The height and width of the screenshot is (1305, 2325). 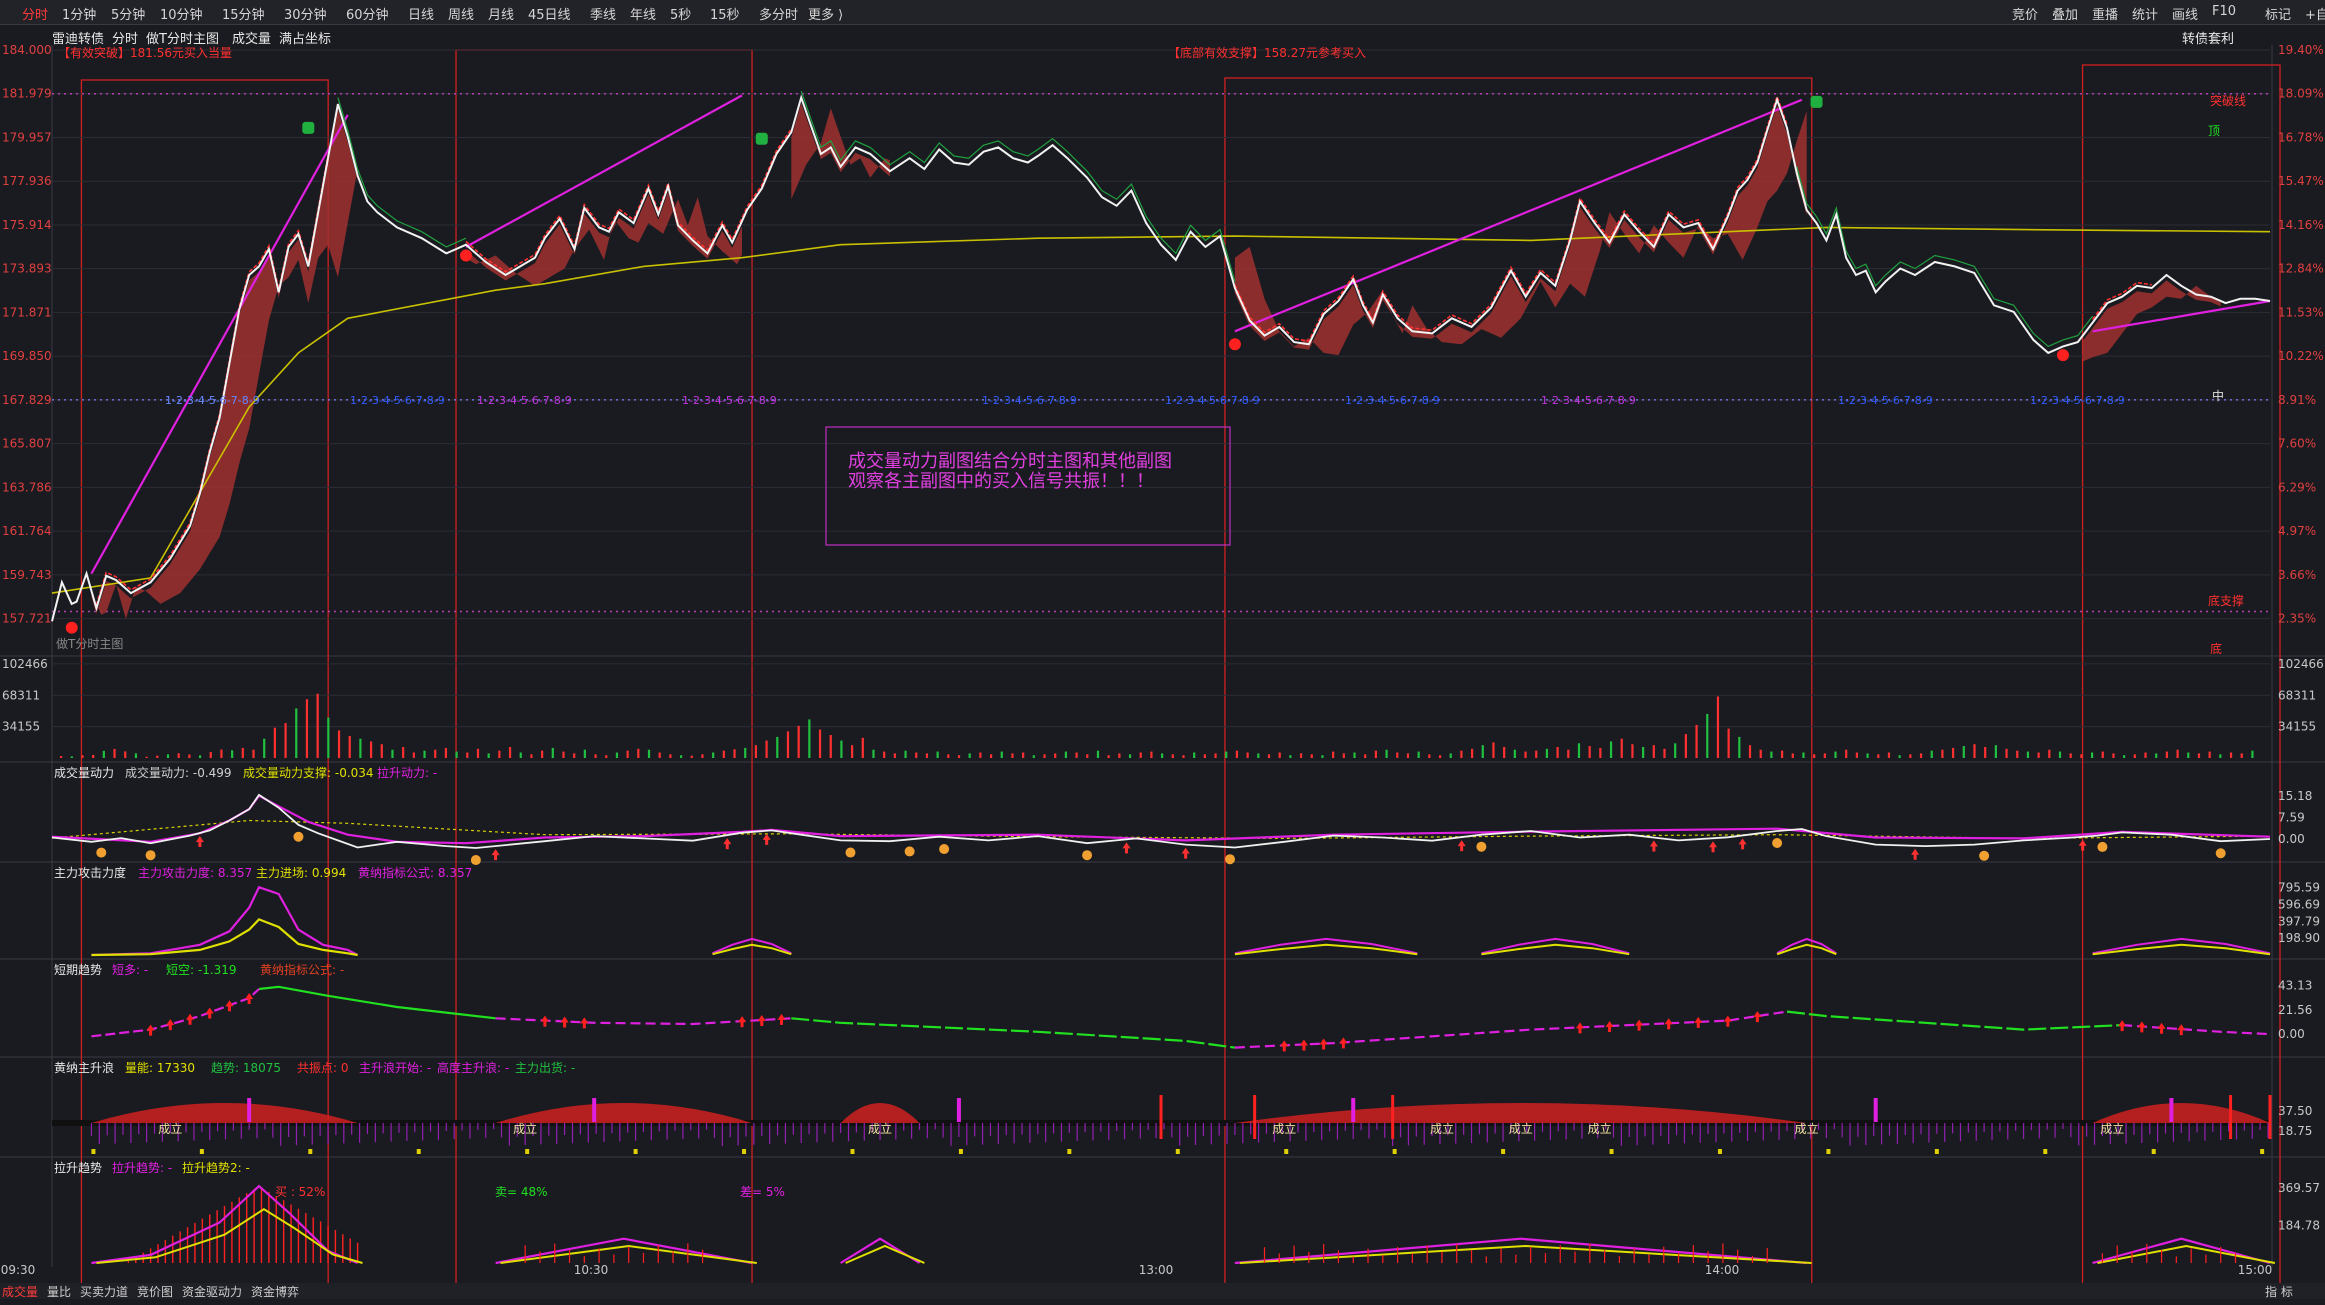 What do you see at coordinates (367, 15) in the screenshot?
I see `tab-period-6: 60分钟` at bounding box center [367, 15].